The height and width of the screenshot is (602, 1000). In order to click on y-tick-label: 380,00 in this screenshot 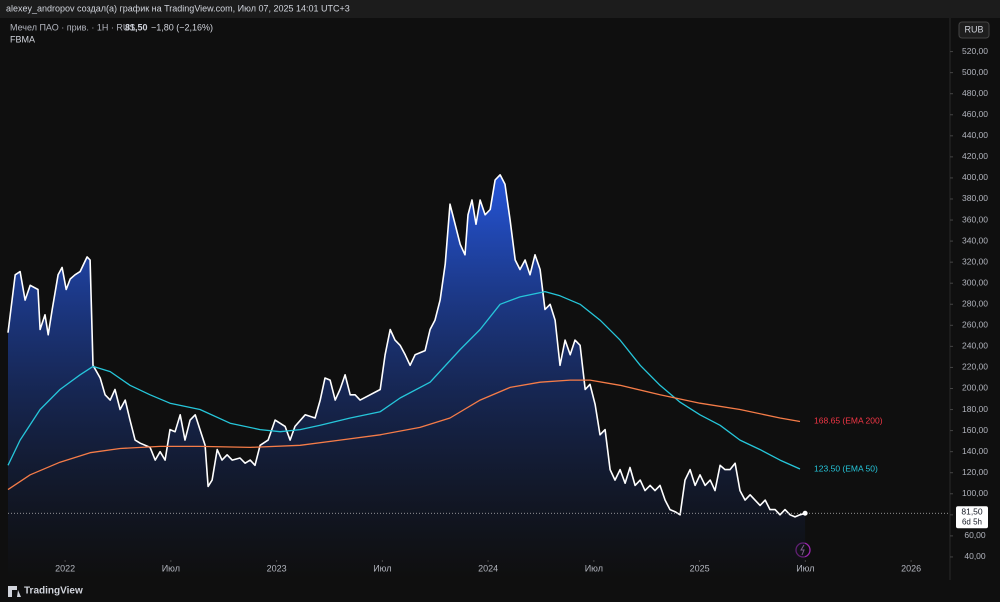, I will do `click(975, 198)`.